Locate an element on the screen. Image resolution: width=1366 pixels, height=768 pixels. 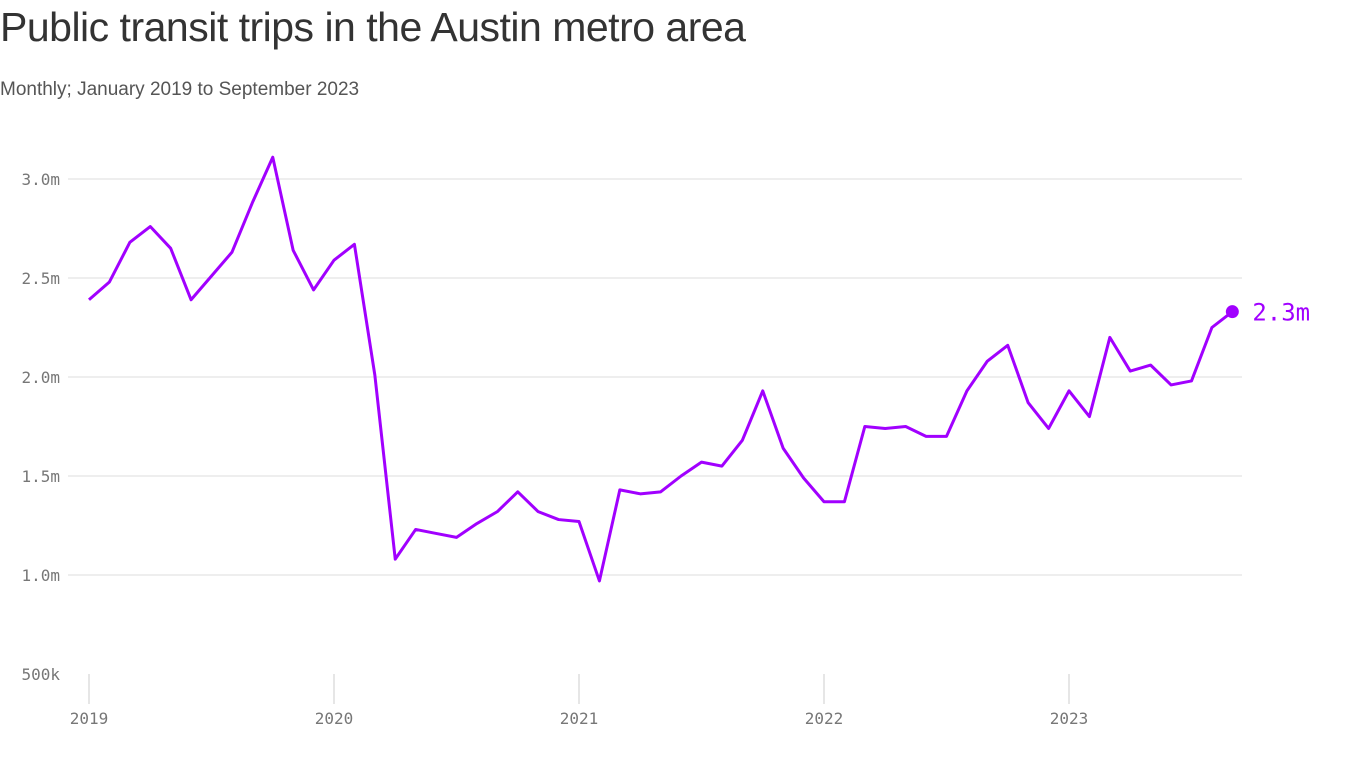
y-tick-label: 2.0m is located at coordinates (40, 377).